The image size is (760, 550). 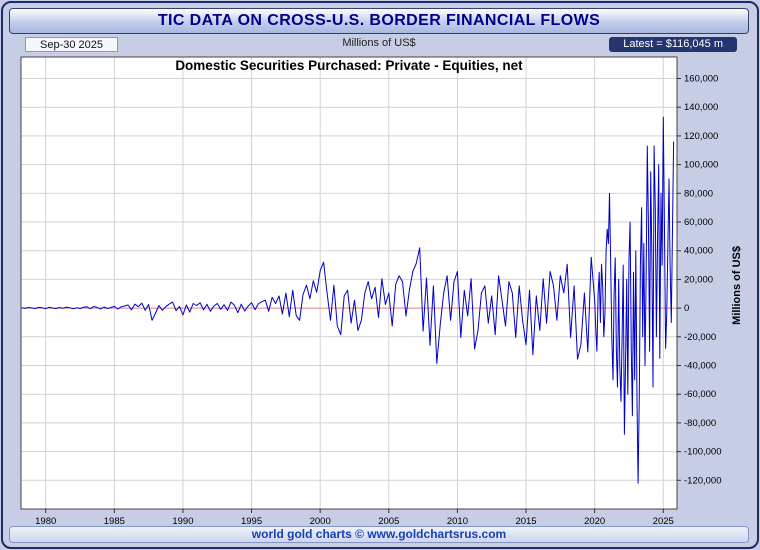 I want to click on y-tick-label: 40,000, so click(x=698, y=251).